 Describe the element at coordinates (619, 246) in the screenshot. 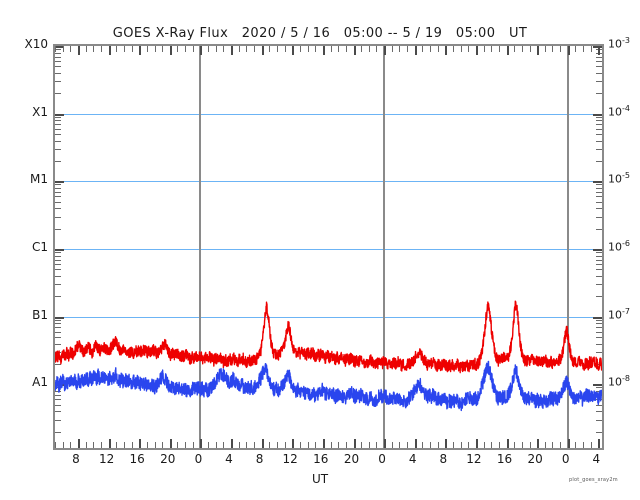

I see `y-axis-right-label: 10⁻⁶` at that location.